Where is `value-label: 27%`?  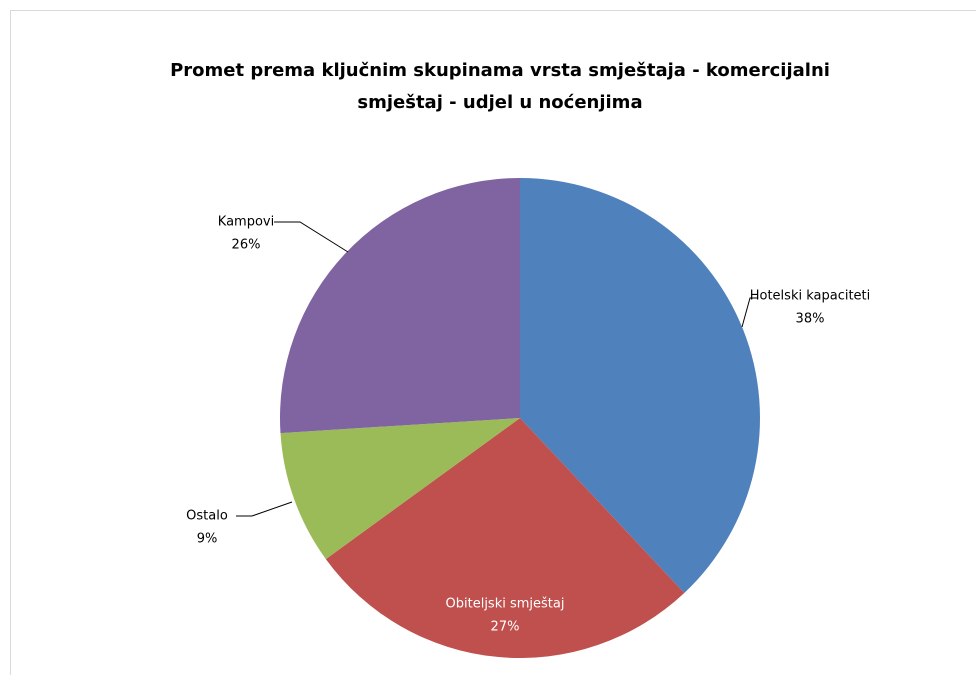 value-label: 27% is located at coordinates (505, 627).